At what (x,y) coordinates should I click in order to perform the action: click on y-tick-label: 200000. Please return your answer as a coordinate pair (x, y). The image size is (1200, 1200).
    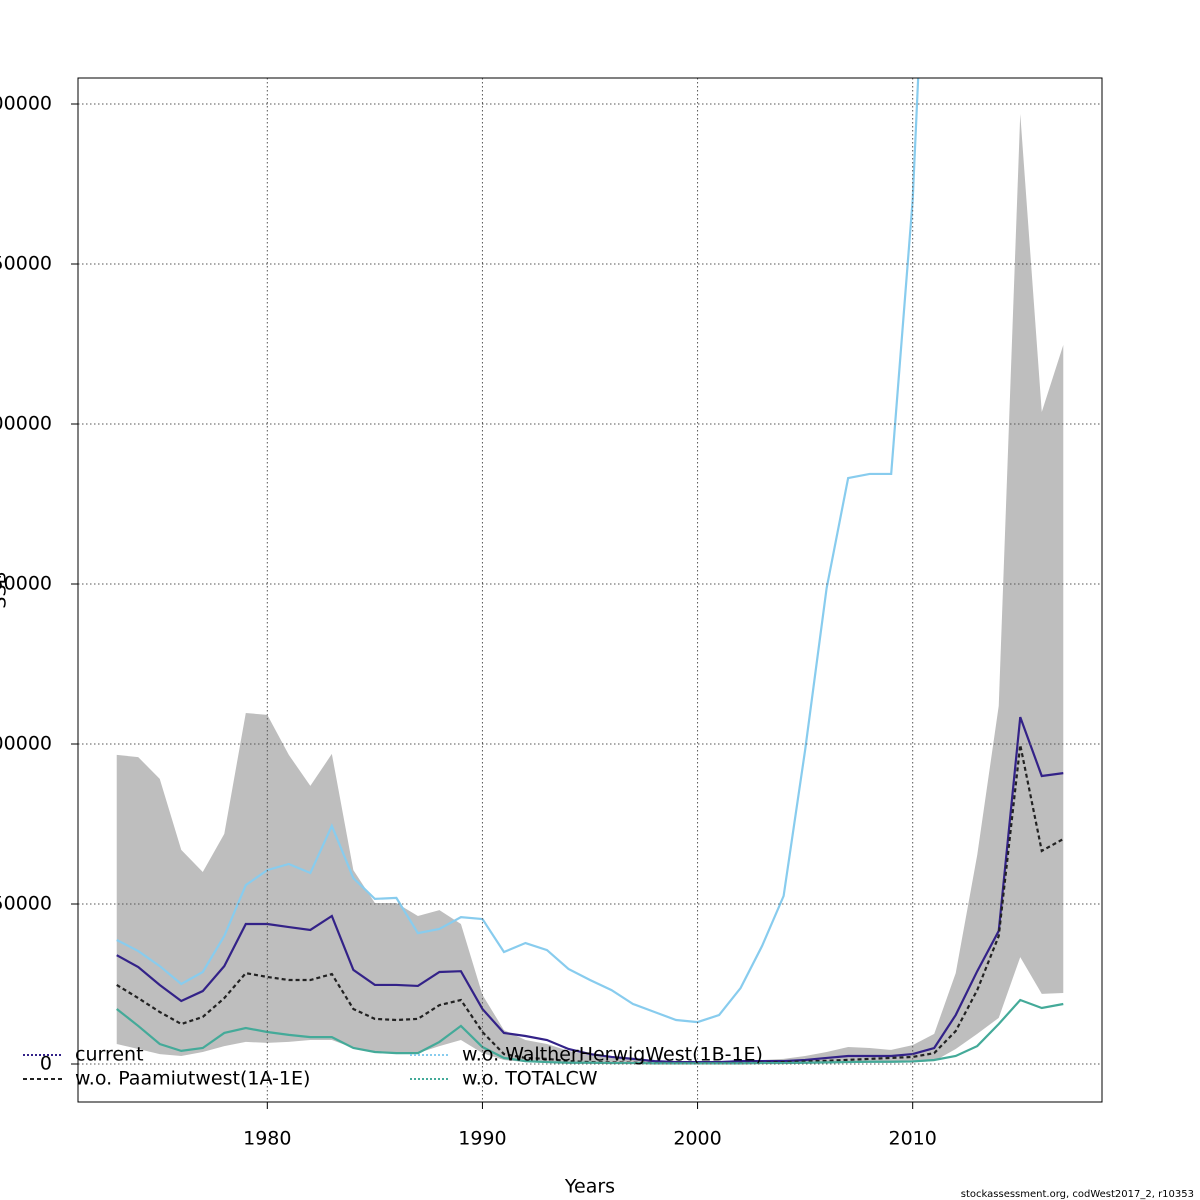
    Looking at the image, I should click on (26, 424).